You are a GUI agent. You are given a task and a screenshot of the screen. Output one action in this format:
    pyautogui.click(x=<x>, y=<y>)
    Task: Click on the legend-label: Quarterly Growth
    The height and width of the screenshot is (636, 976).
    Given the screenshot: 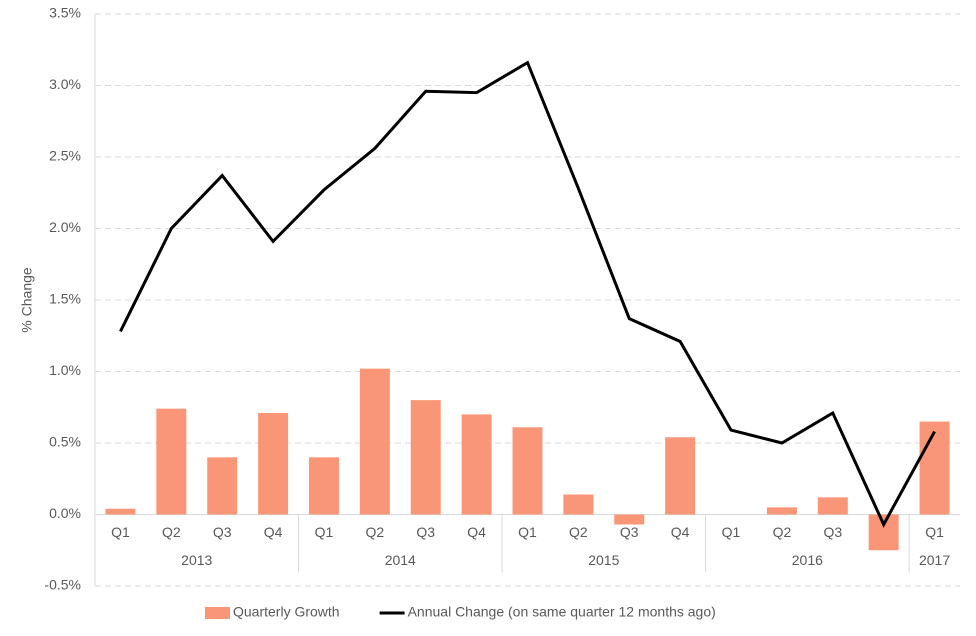 What is the action you would take?
    pyautogui.click(x=286, y=612)
    